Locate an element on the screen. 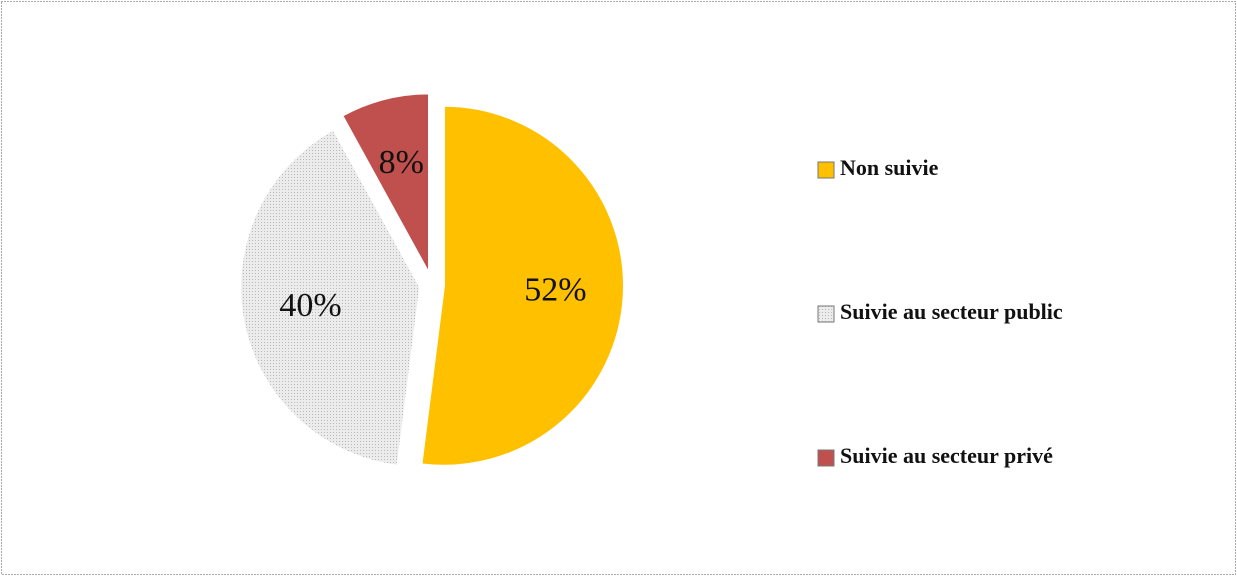  legend-text: Suivie au secteur privé is located at coordinates (946, 455).